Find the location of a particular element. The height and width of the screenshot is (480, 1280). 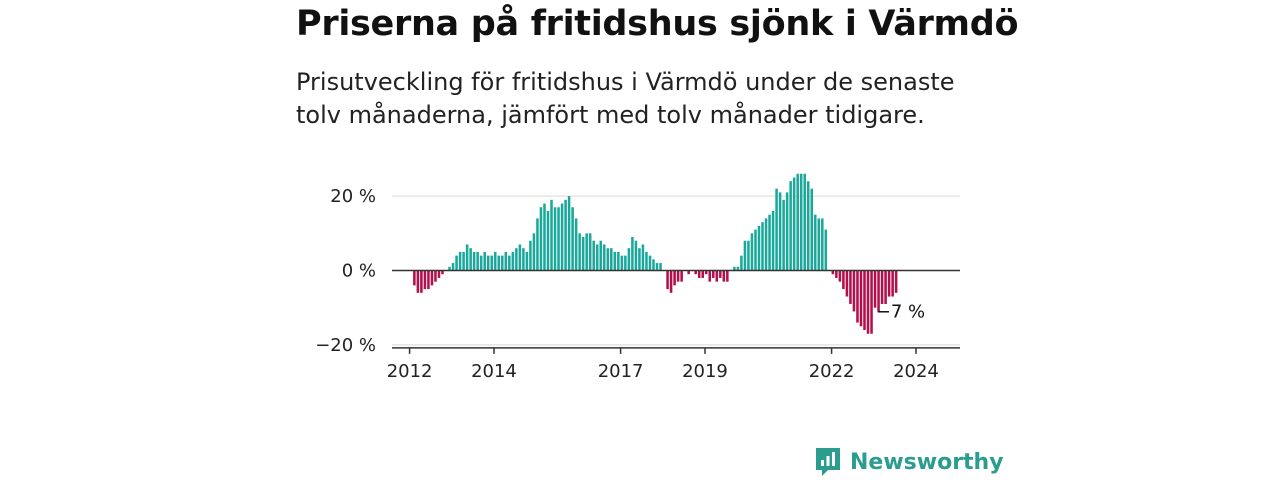

y-tick-label: 0 % is located at coordinates (359, 271).